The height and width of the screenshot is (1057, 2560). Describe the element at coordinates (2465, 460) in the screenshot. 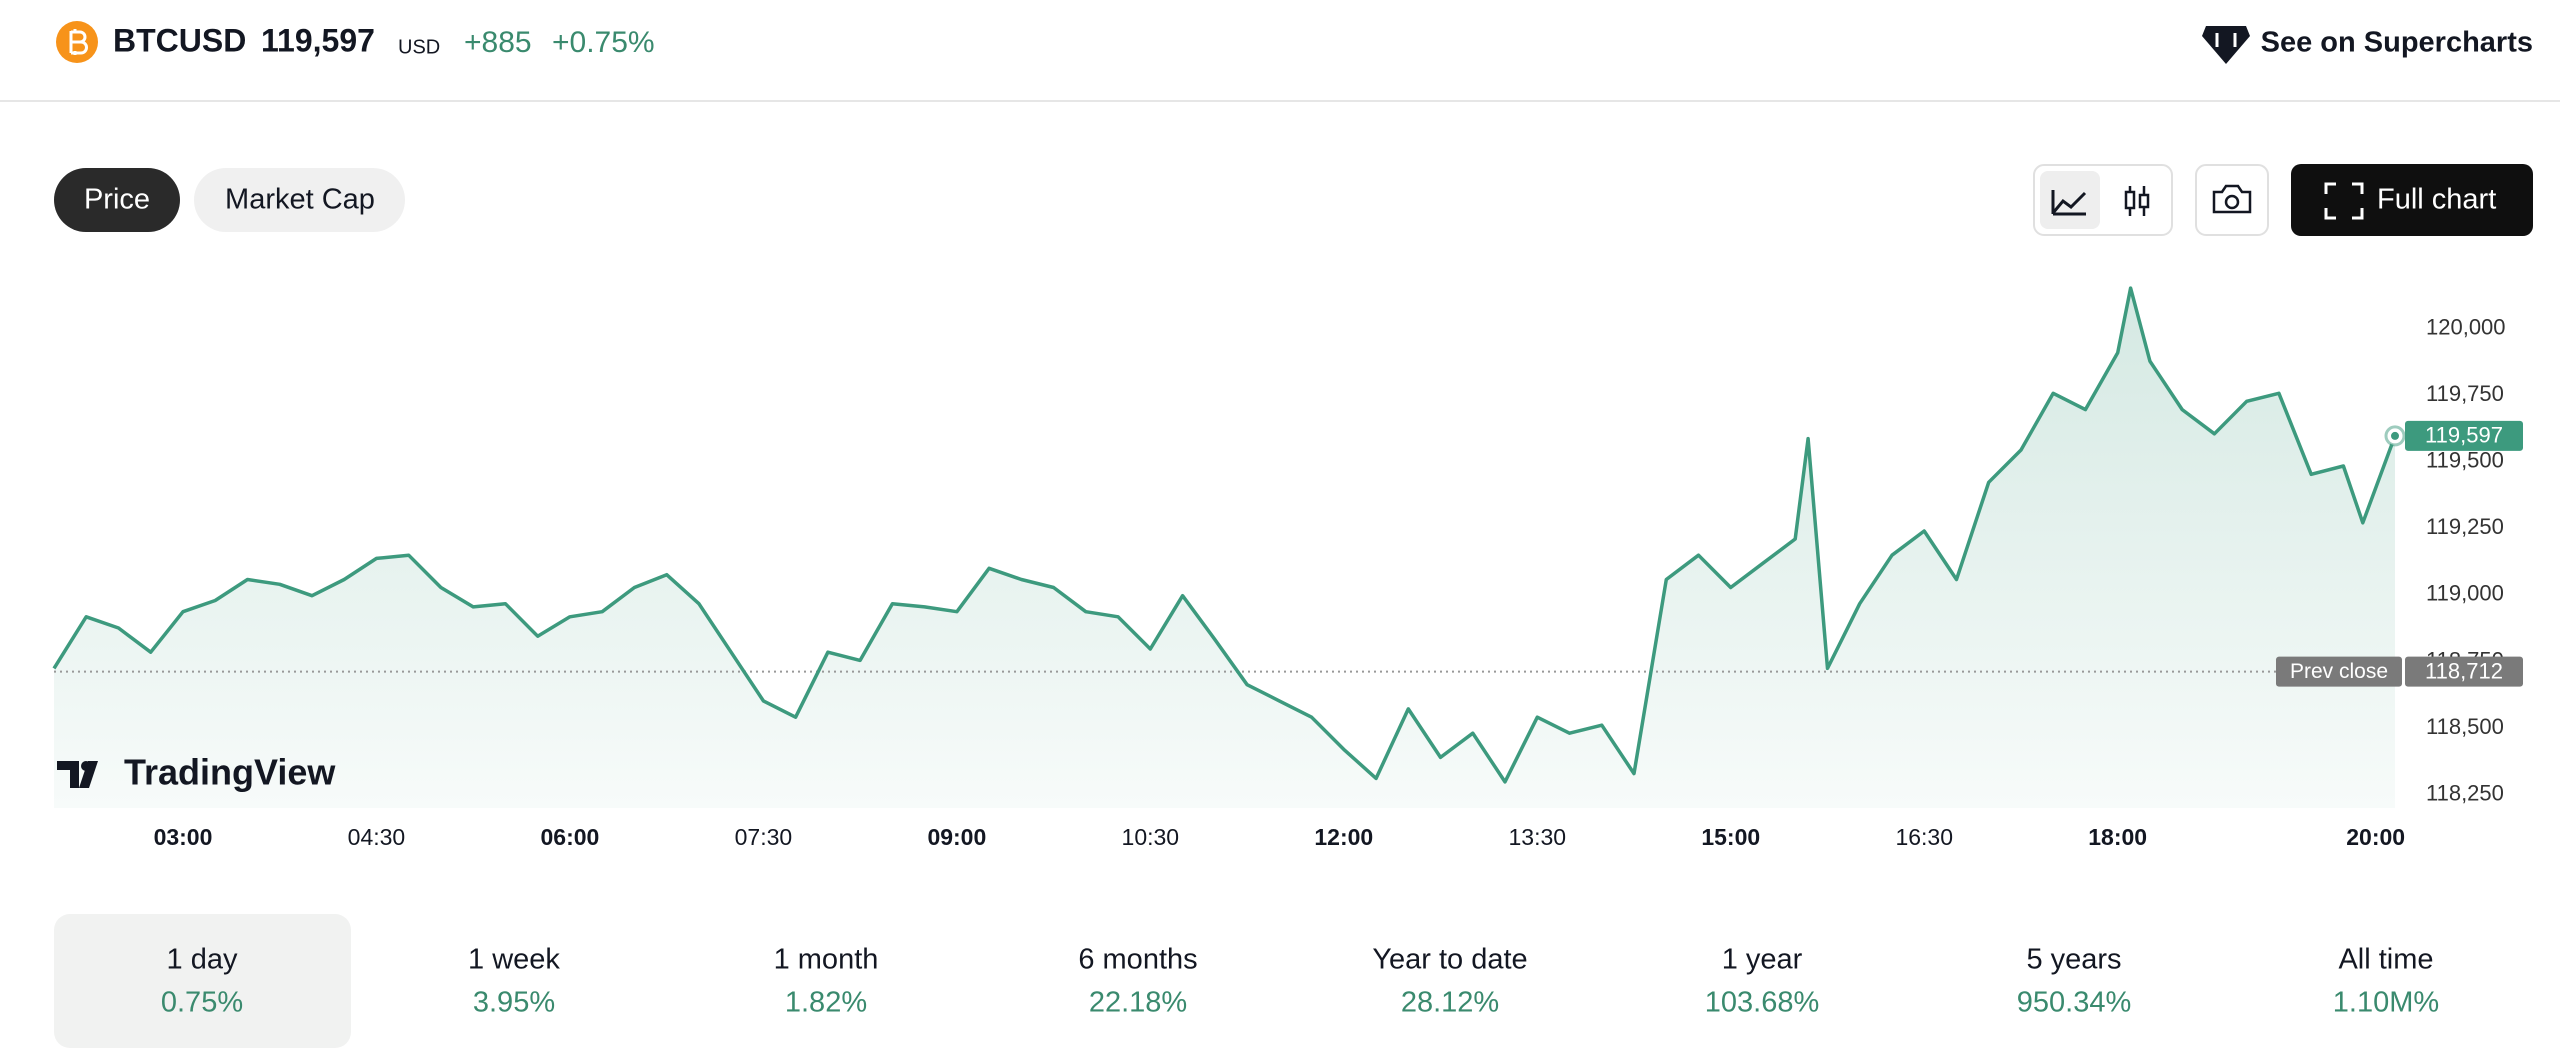

I see `y-tick-label: 119,500` at that location.